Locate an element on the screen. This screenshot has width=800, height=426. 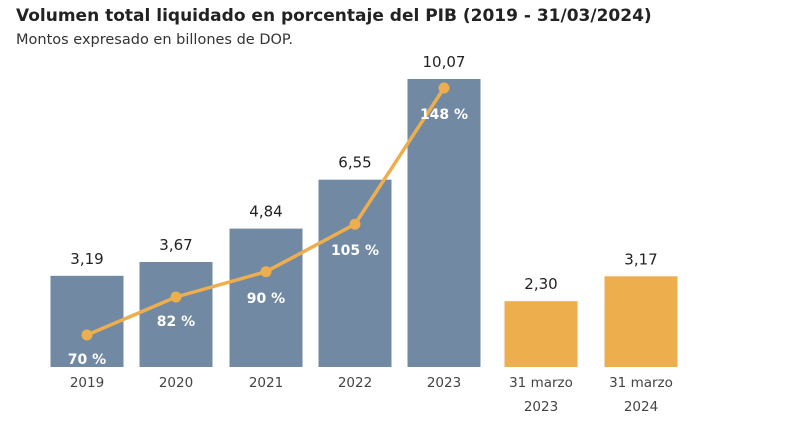
category-label-6-line-1: 2024 is located at coordinates (641, 407).